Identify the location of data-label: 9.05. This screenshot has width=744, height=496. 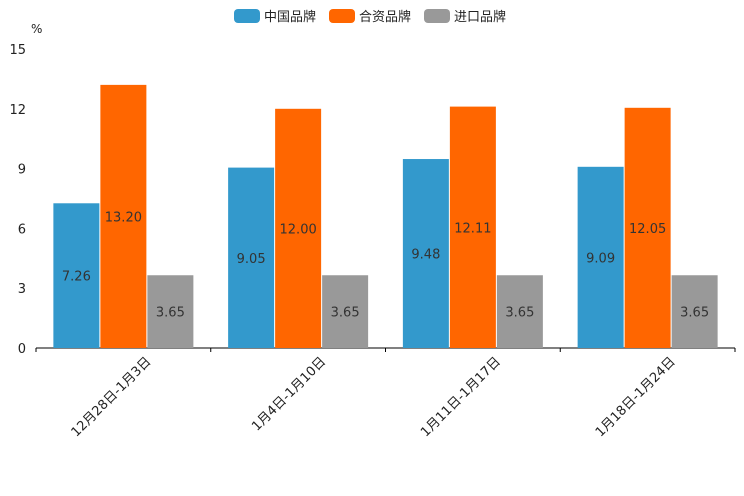
(251, 259).